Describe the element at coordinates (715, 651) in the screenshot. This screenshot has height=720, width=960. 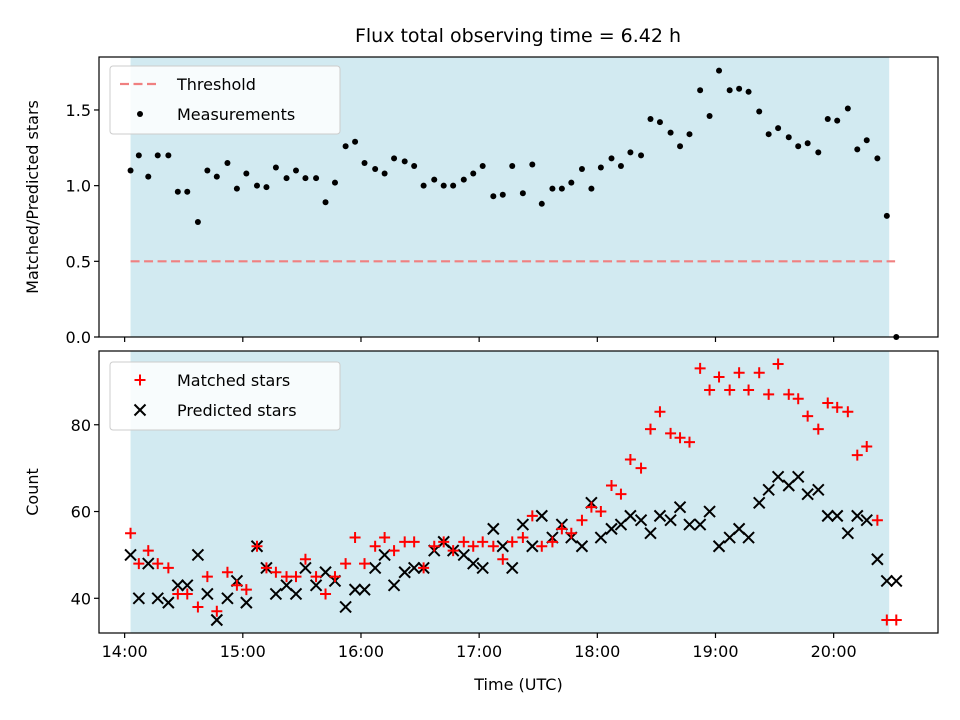
I see `x-tick-label: 19:00` at that location.